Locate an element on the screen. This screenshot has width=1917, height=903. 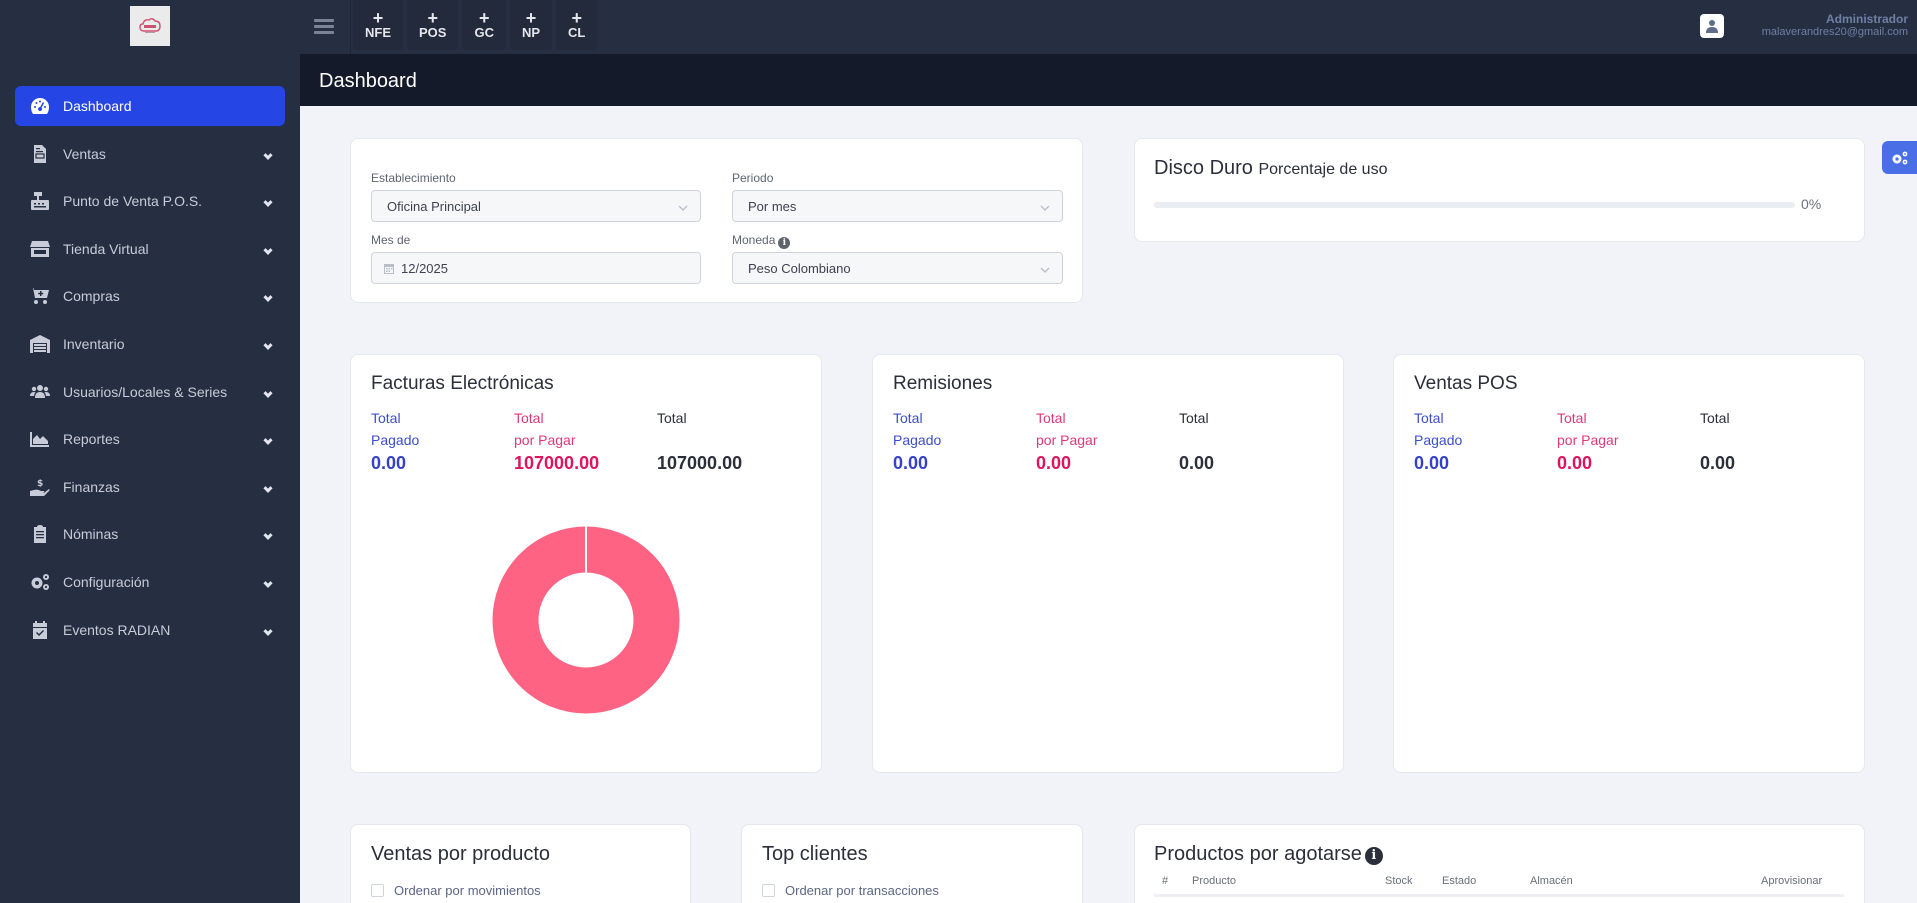
column-header-aprovisionar: Aprovisionar is located at coordinates (1792, 881).